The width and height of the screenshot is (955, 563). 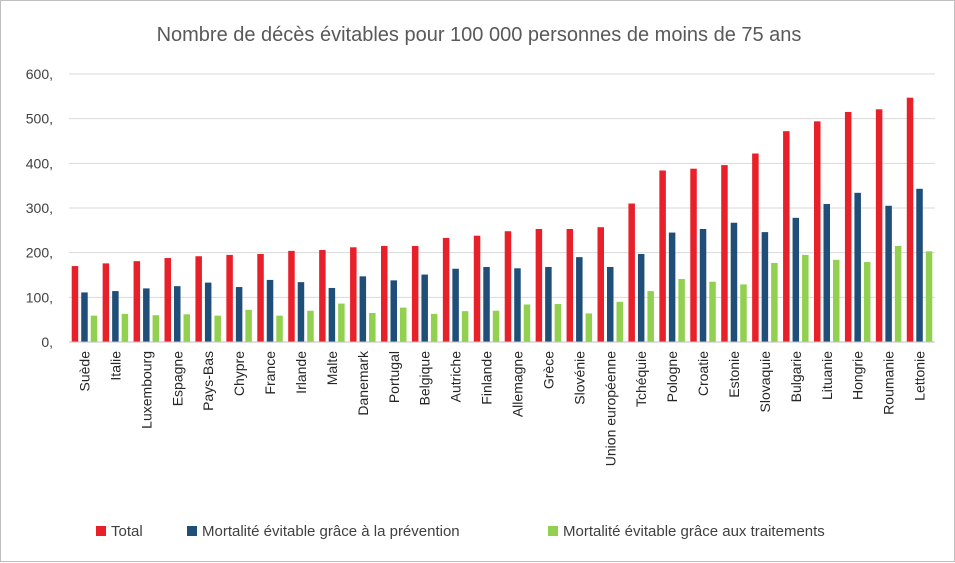 I want to click on x-tick-label: Suède, so click(x=84, y=371).